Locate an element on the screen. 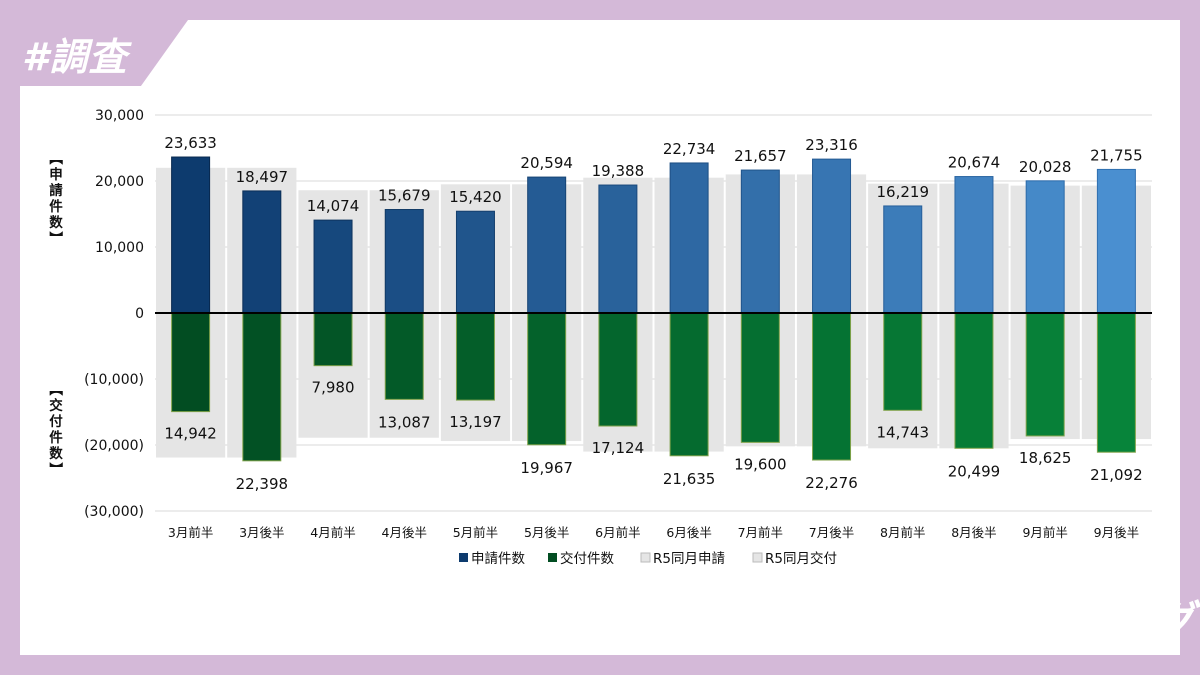 The width and height of the screenshot is (1200, 675). ylabel-bottom-char-4: 数 is located at coordinates (56, 453).